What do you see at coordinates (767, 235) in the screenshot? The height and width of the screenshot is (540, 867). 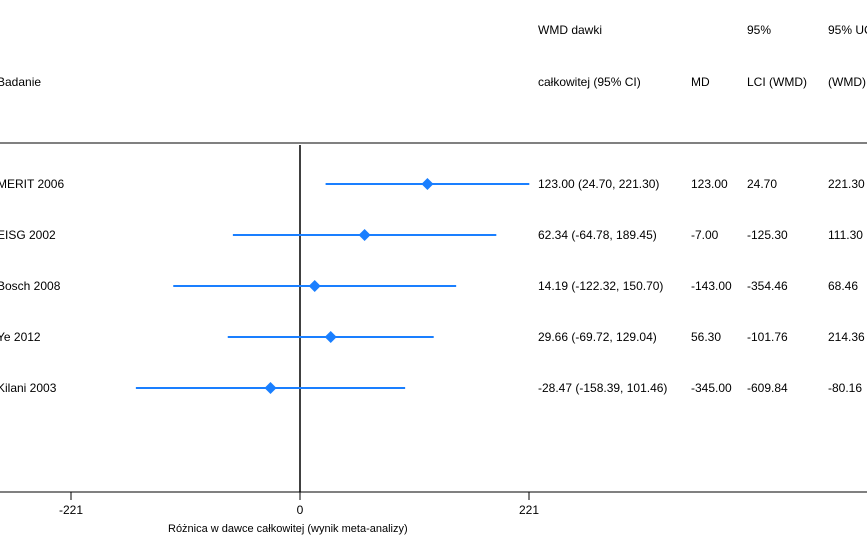 I see `lci-value: -125.30` at bounding box center [767, 235].